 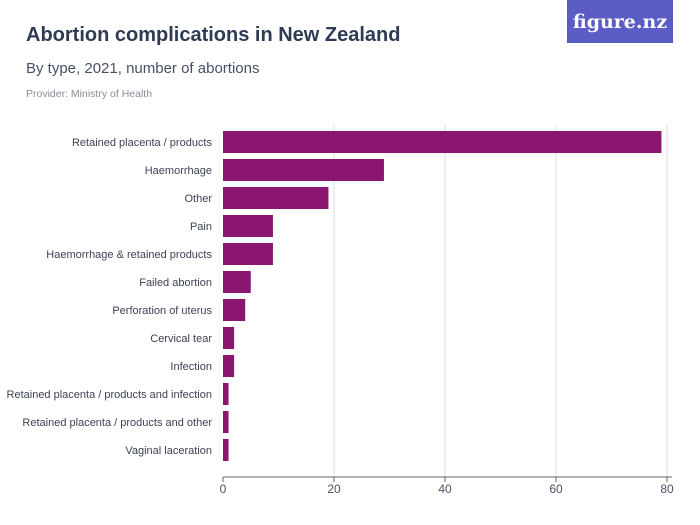 What do you see at coordinates (201, 227) in the screenshot?
I see `category-label: Pain` at bounding box center [201, 227].